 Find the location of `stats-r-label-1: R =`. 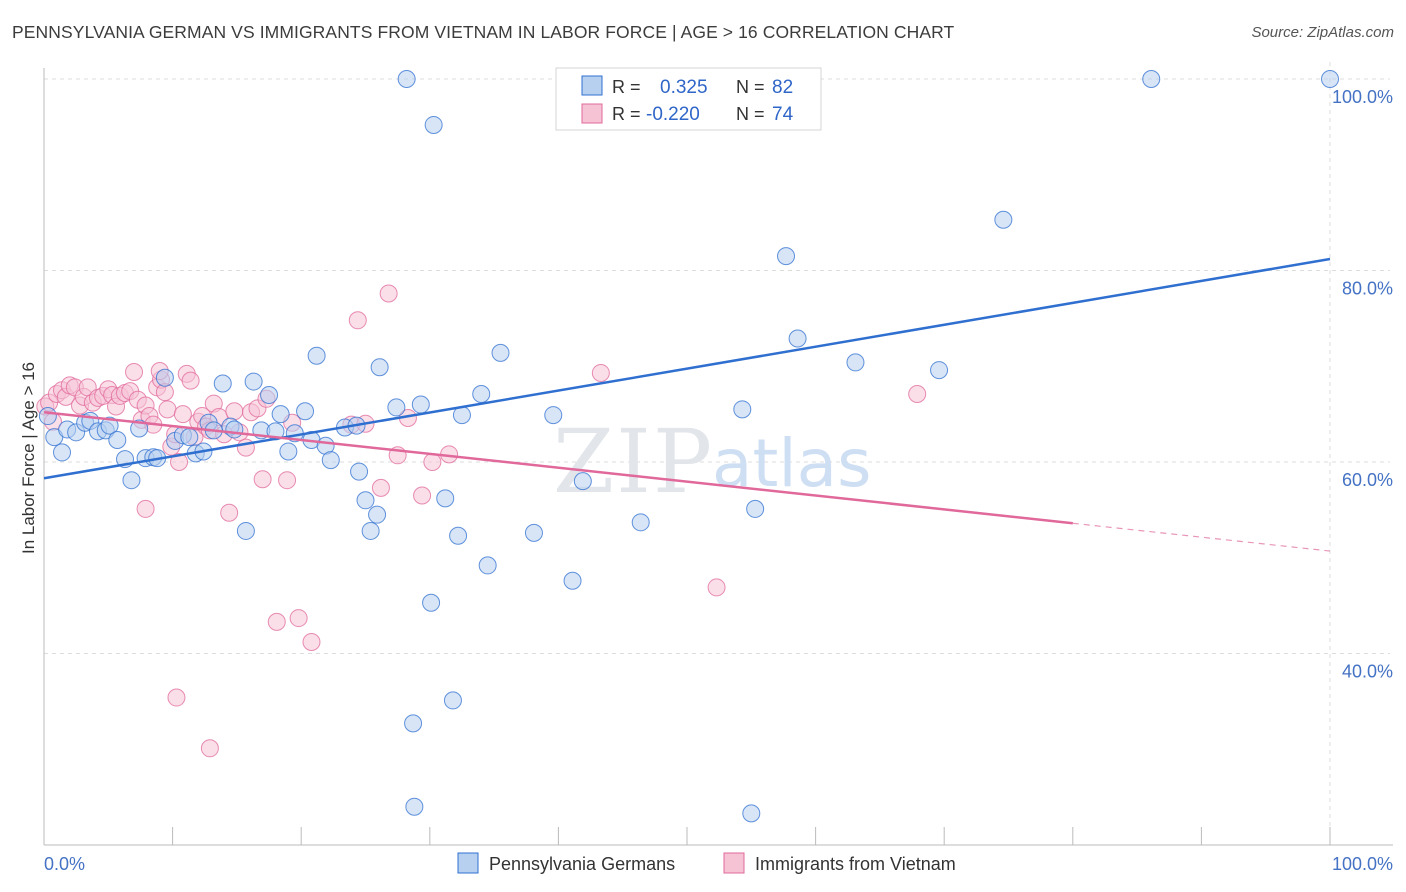

stats-r-label-1: R = is located at coordinates (626, 87).